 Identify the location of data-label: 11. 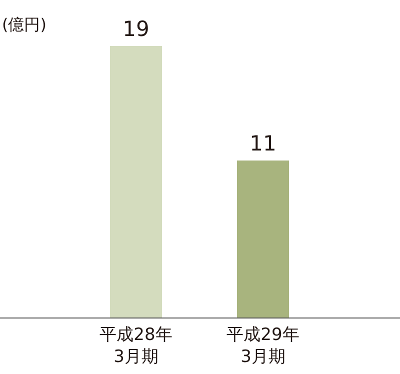
(263, 144).